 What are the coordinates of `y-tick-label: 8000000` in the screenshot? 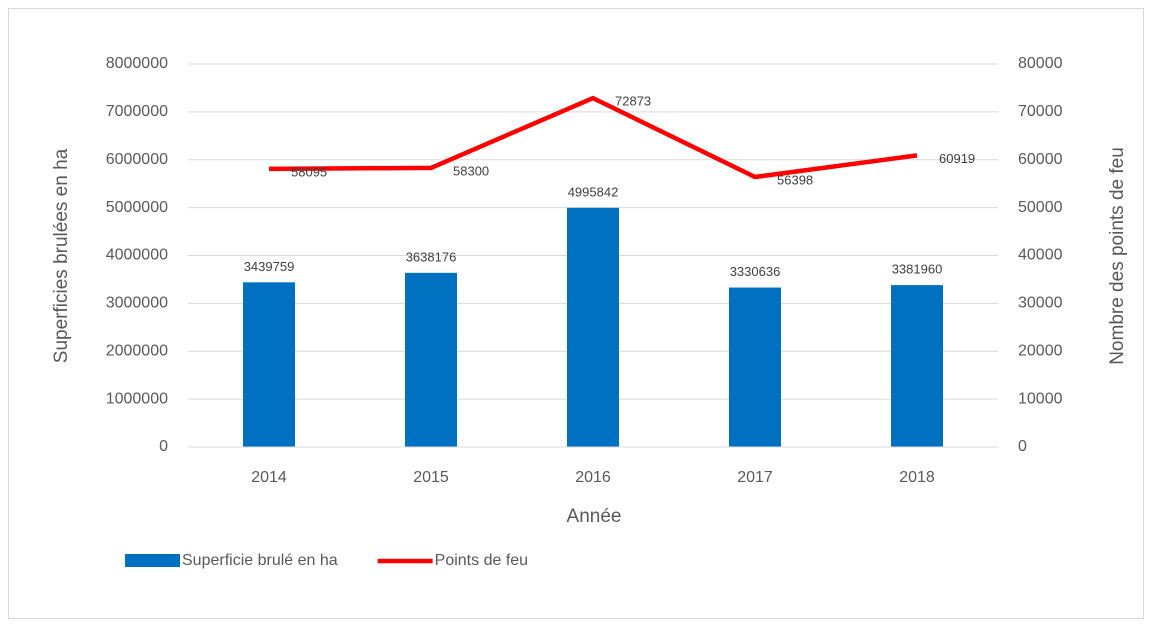 It's located at (137, 63).